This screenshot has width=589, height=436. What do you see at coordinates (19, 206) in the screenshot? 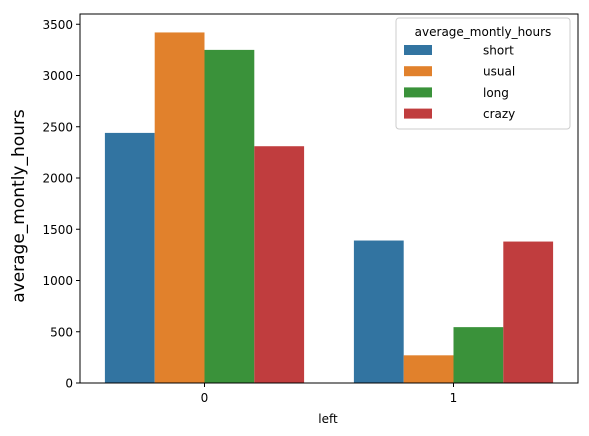
I see `y-axis-label: average_montly_hours` at bounding box center [19, 206].